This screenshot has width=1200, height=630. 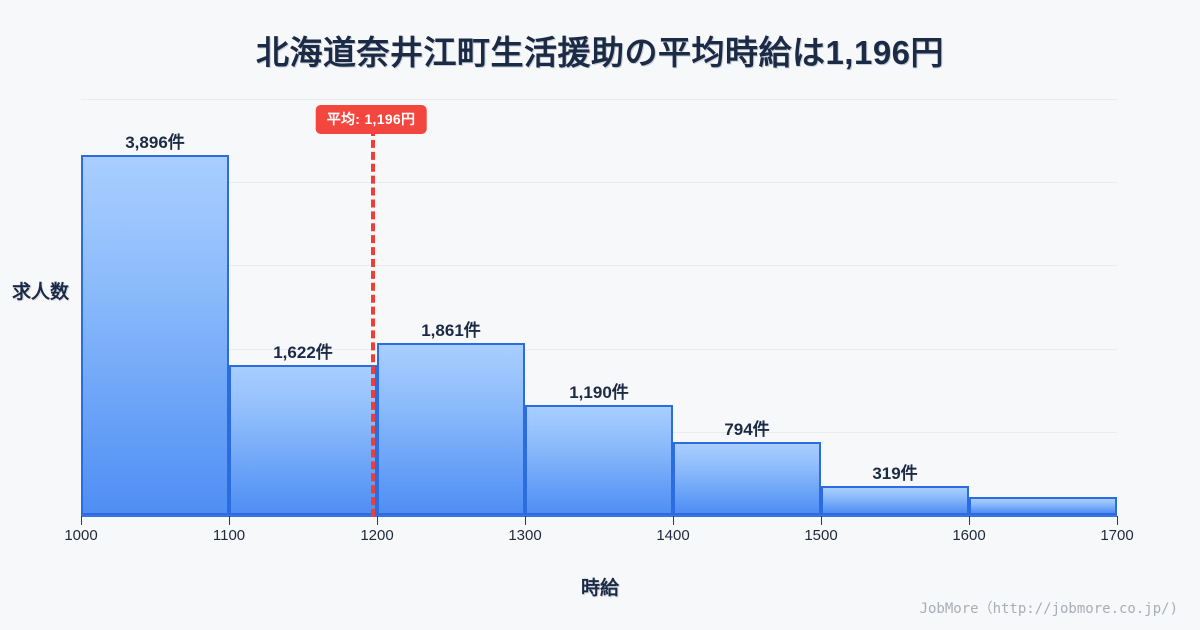 I want to click on x-tick-label: 1100, so click(x=229, y=535).